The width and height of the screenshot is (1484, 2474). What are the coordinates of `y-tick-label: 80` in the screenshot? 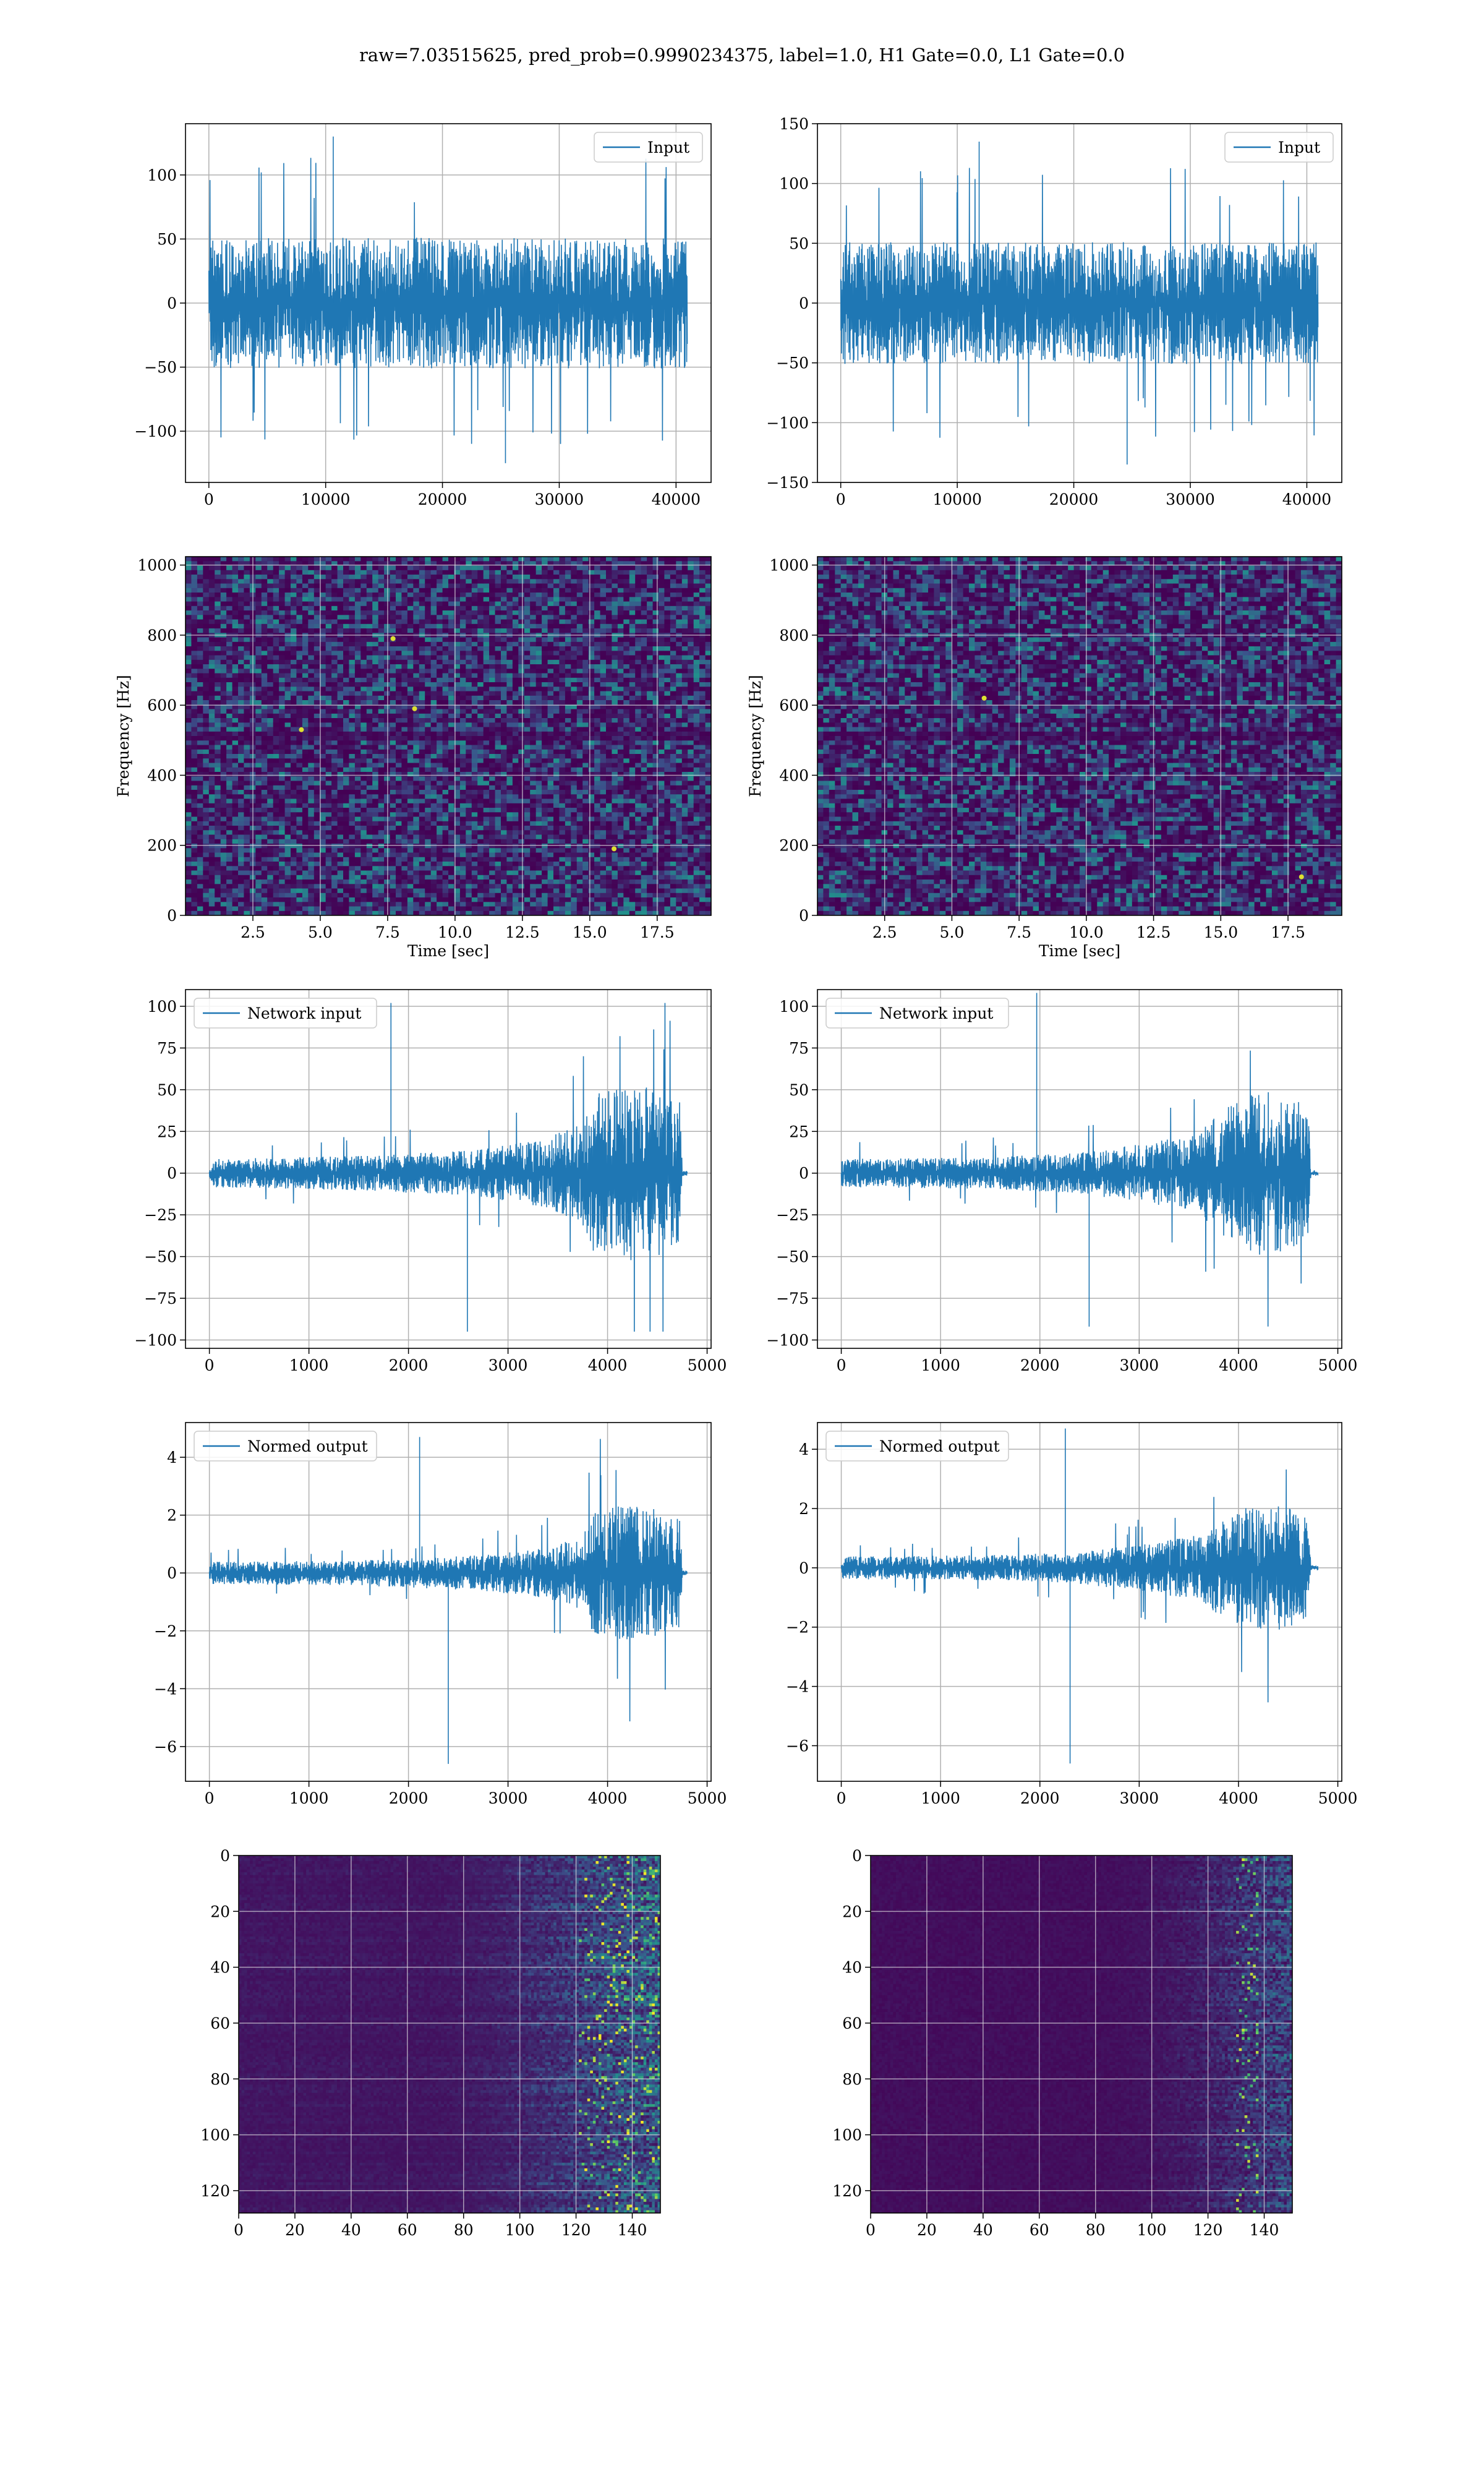 It's located at (852, 2079).